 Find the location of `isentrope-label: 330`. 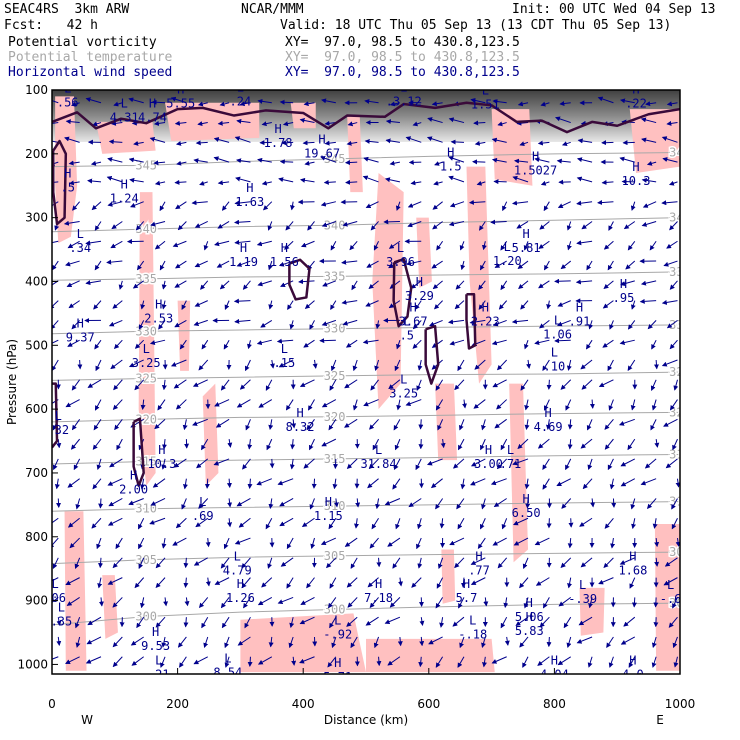

isentrope-label: 330 is located at coordinates (335, 329).